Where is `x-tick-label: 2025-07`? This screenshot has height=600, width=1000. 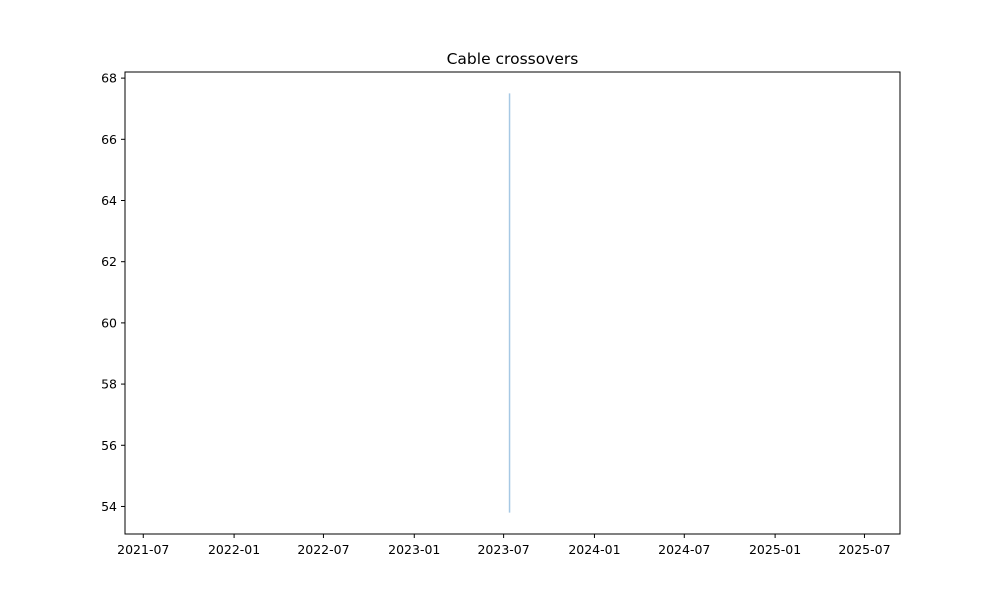
x-tick-label: 2025-07 is located at coordinates (864, 549).